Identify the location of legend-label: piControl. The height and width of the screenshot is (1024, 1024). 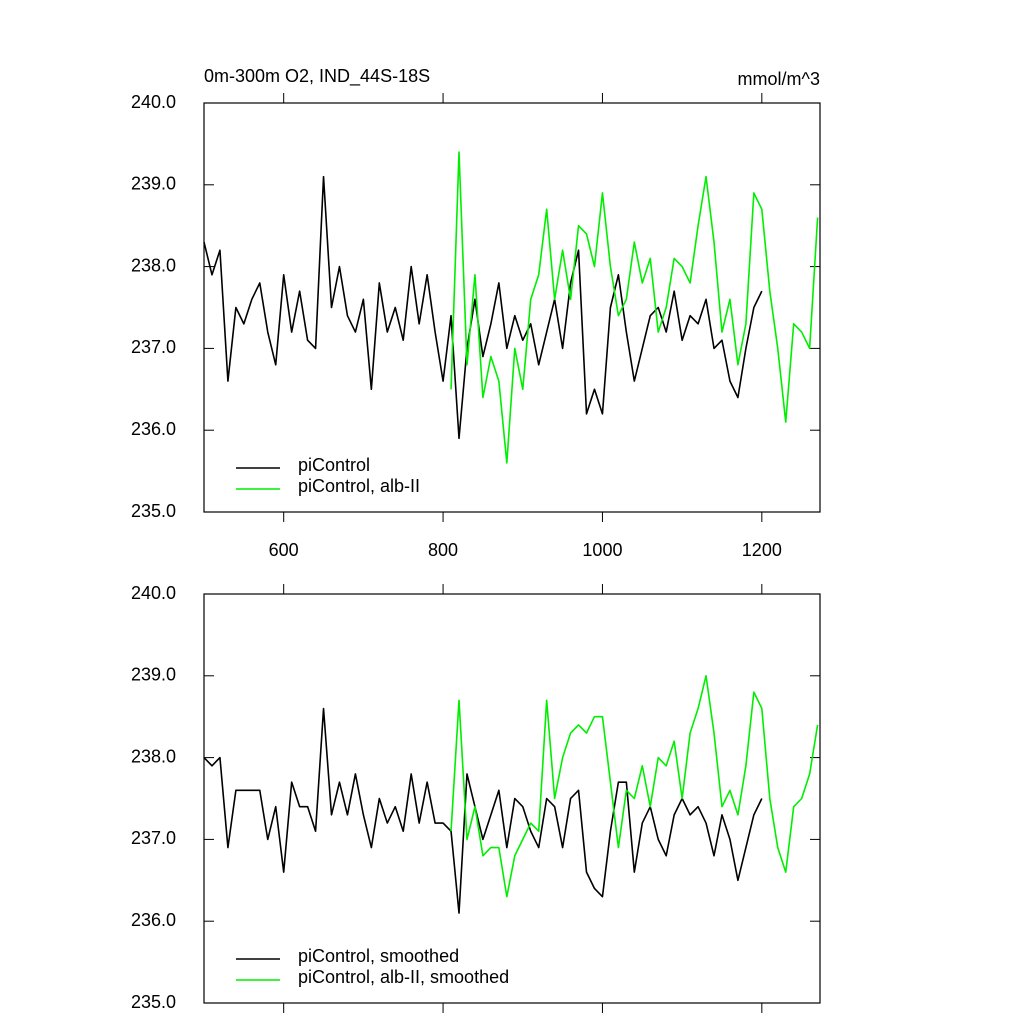
(334, 465).